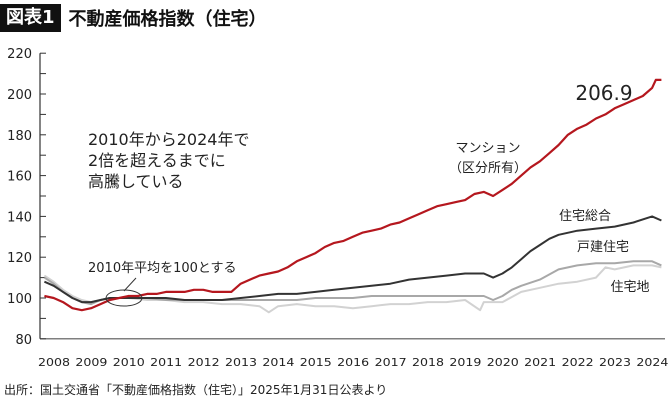  Describe the element at coordinates (629, 287) in the screenshot. I see `series-label: 住宅地` at that location.